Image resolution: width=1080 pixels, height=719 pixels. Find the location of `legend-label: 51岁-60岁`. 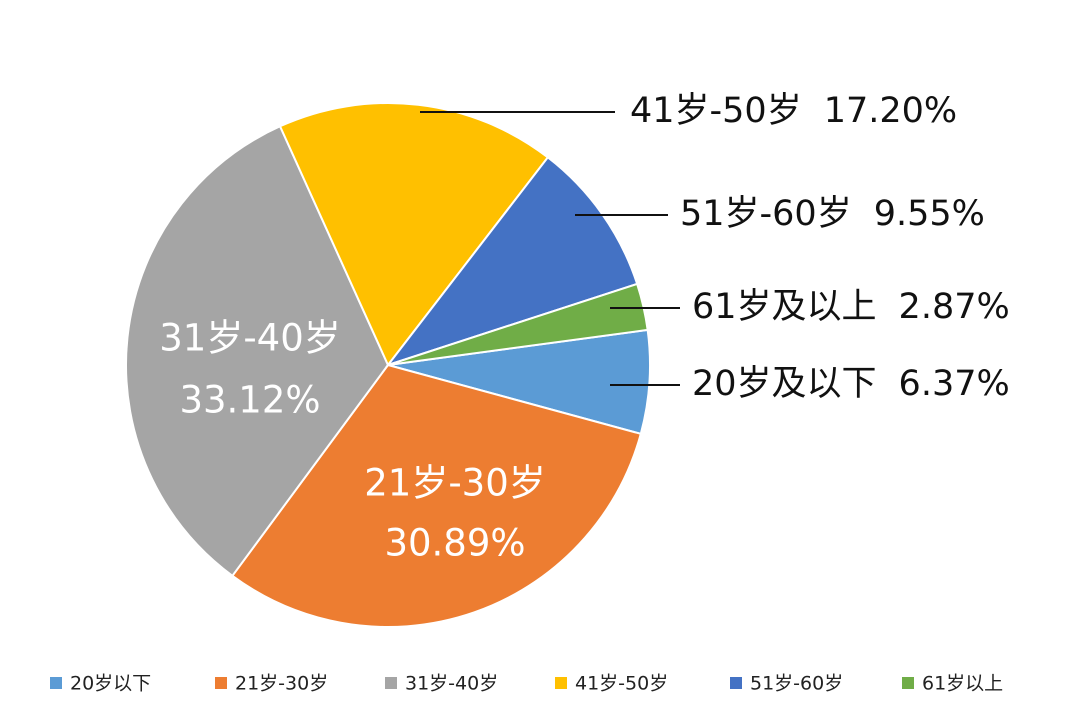

legend-label: 51岁-60岁 is located at coordinates (796, 684).